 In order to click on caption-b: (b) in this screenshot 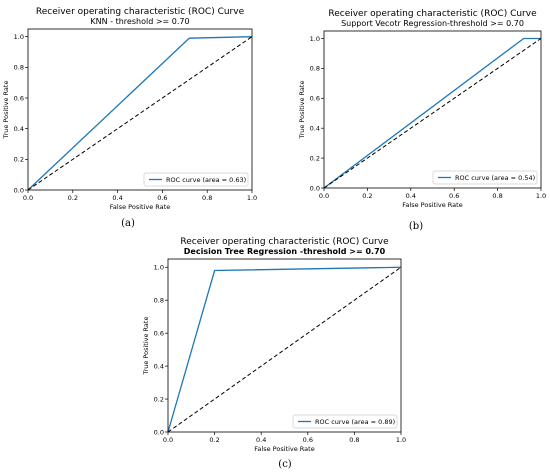, I will do `click(416, 226)`.